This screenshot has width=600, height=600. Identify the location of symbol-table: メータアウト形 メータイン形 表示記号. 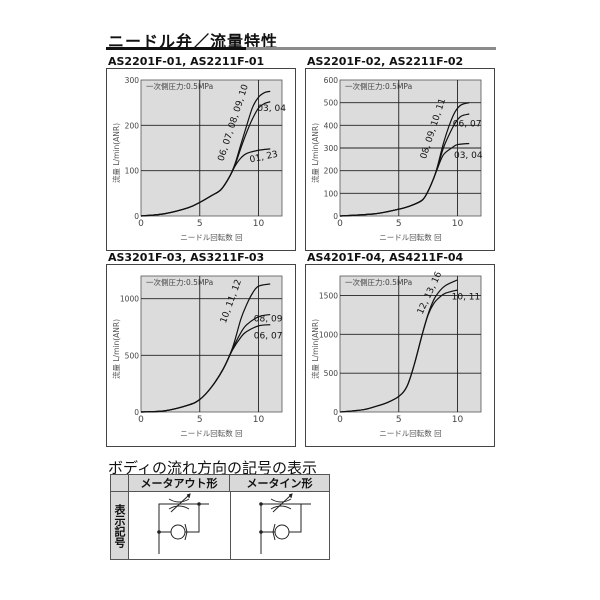
(220, 517).